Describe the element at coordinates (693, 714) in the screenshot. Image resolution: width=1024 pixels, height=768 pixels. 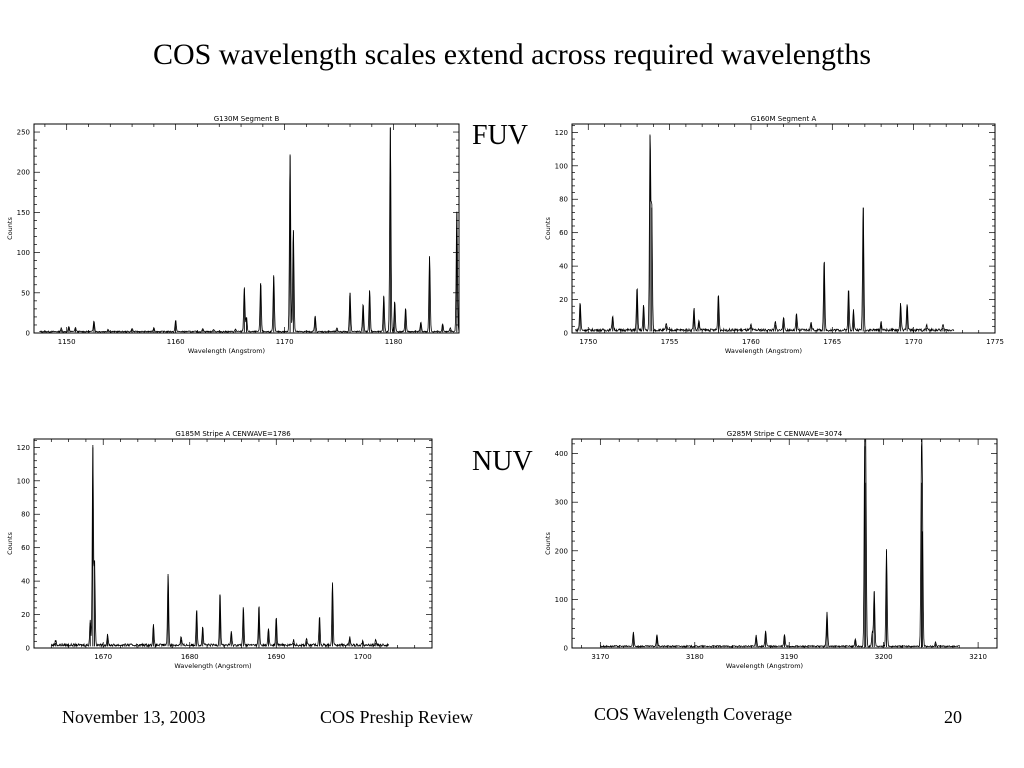
I see `footer-topic: COS Wavelength Coverage` at that location.